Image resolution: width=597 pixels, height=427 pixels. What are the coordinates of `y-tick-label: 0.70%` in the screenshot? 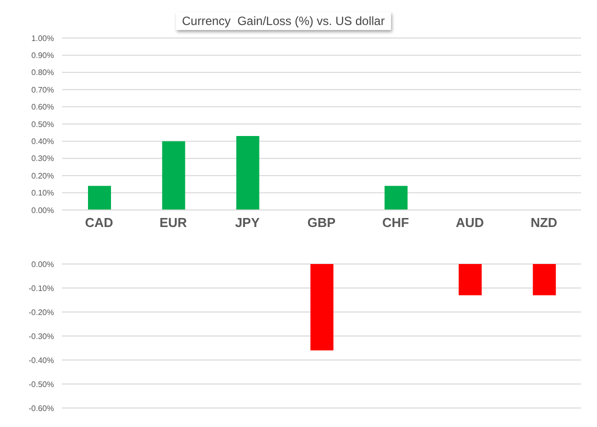 It's located at (42, 89).